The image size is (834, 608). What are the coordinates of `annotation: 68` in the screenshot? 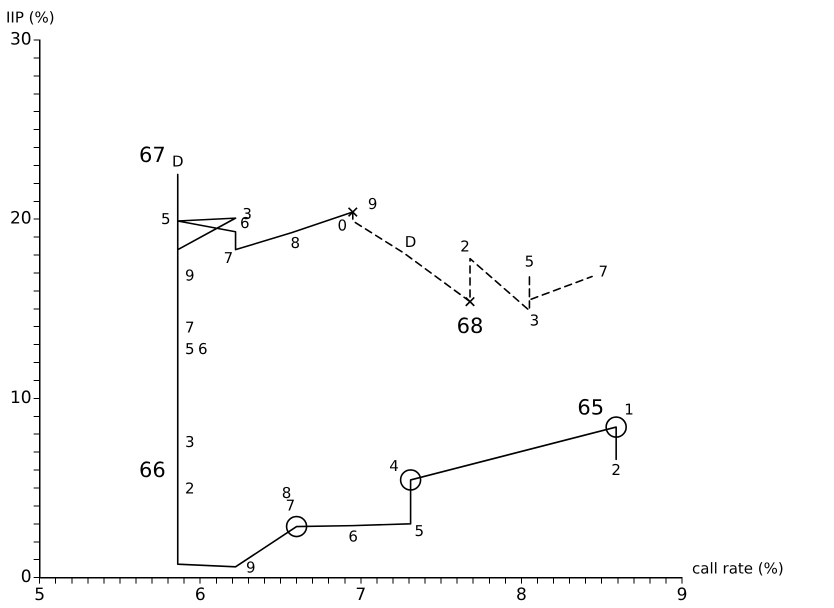 It's located at (470, 326).